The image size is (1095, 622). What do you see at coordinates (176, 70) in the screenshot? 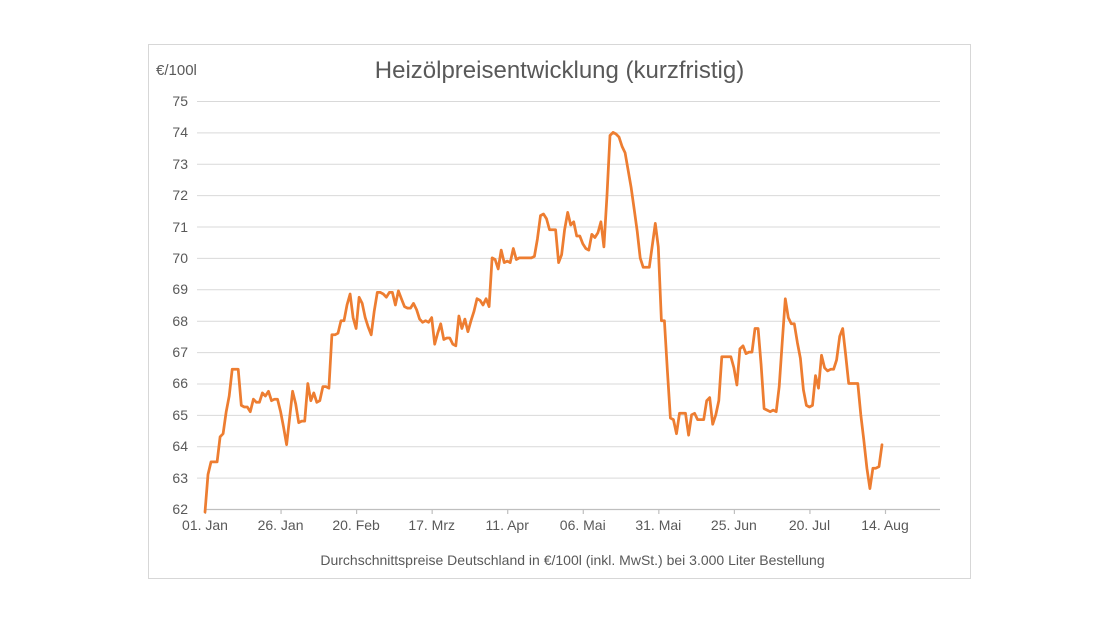
I see `y-axis-unit-label: €/100l` at bounding box center [176, 70].